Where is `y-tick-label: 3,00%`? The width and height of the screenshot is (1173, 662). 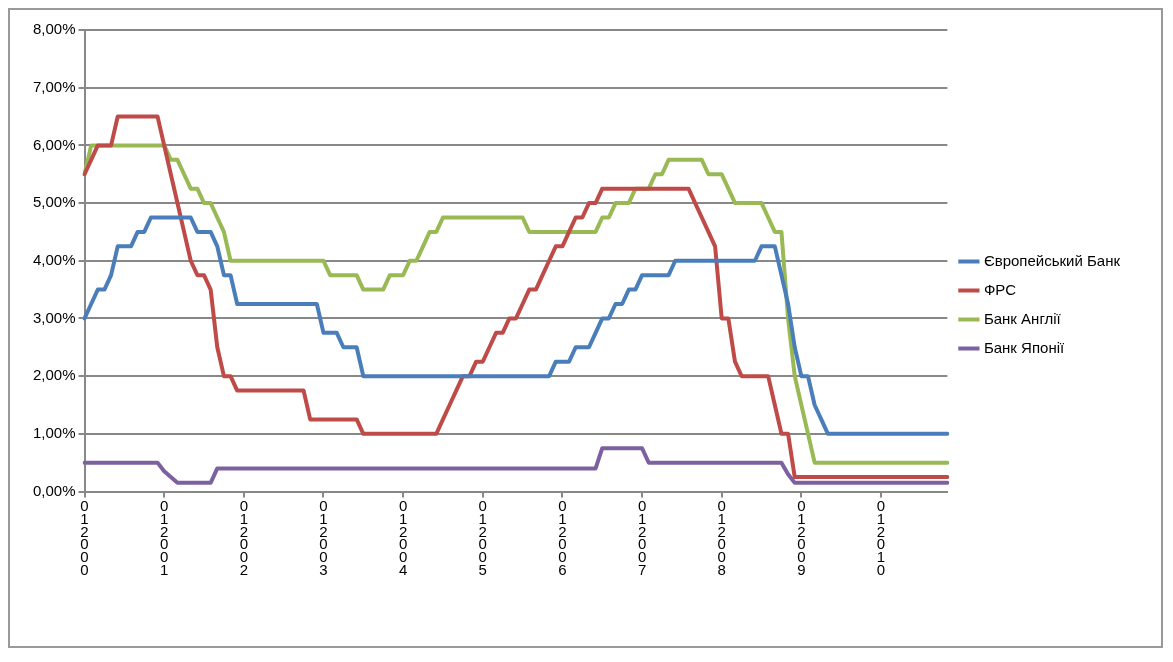
y-tick-label: 3,00% is located at coordinates (54, 317).